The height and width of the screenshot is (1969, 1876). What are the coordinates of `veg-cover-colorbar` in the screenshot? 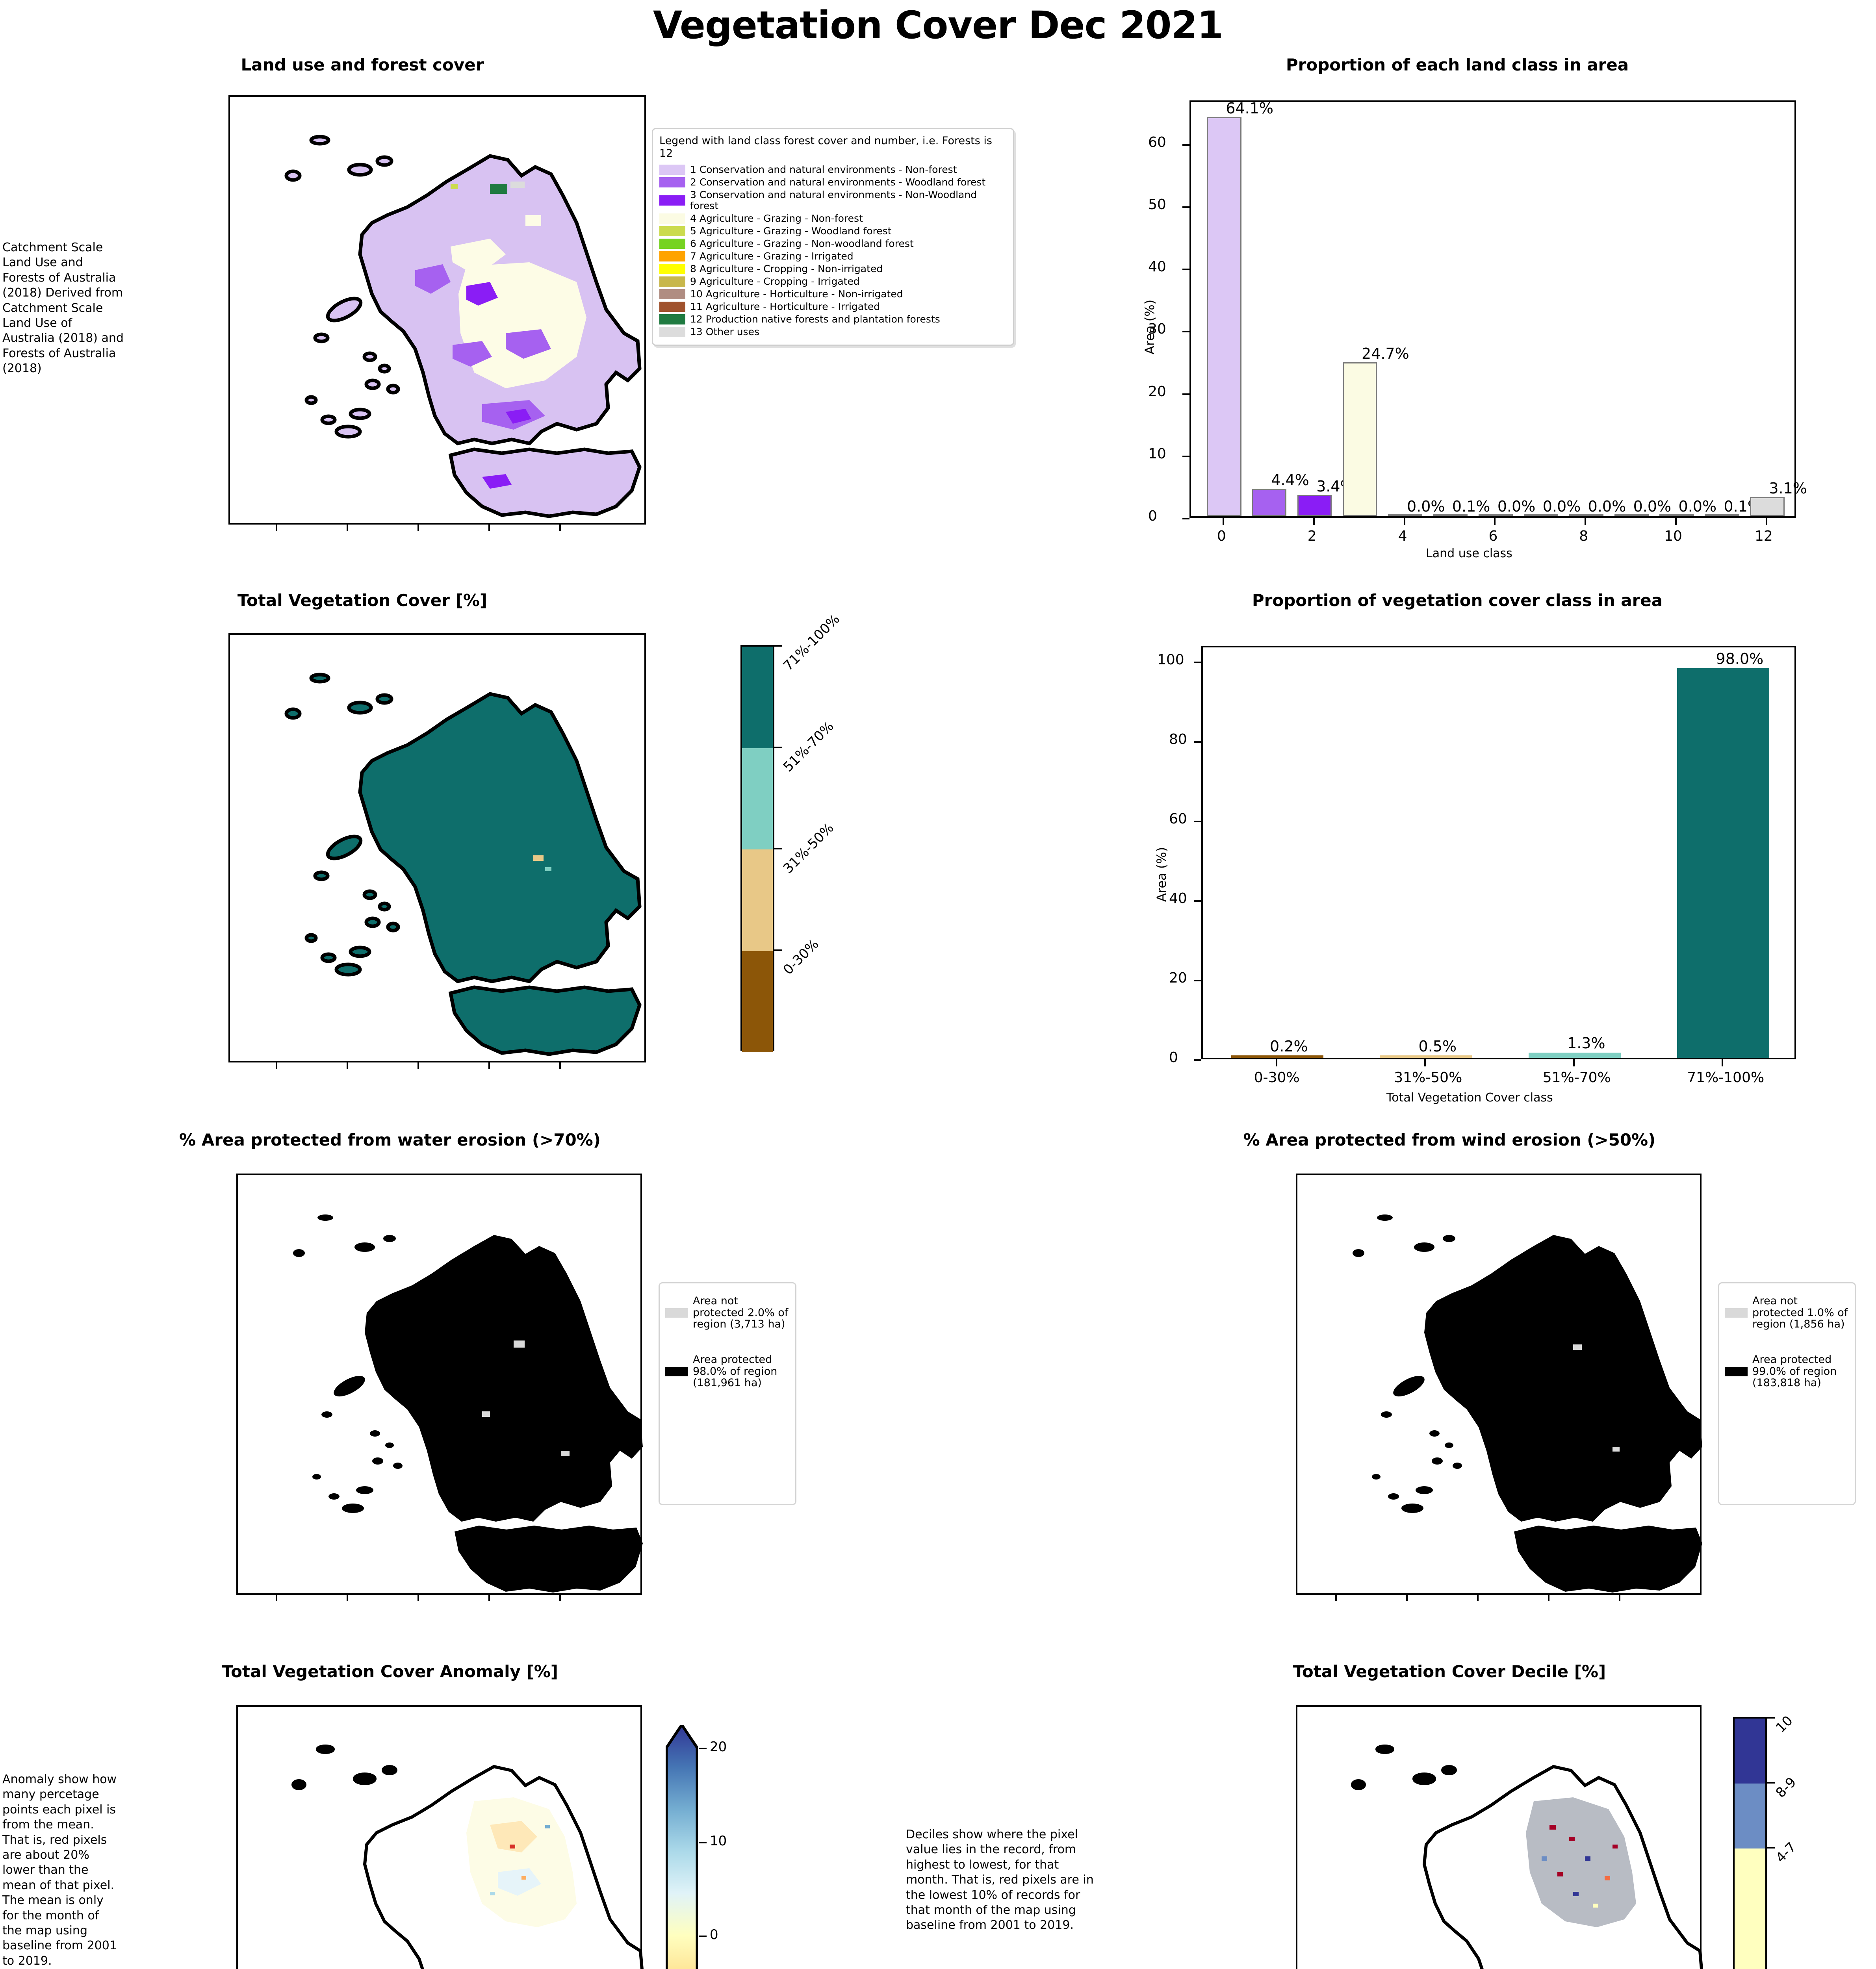 It's located at (757, 848).